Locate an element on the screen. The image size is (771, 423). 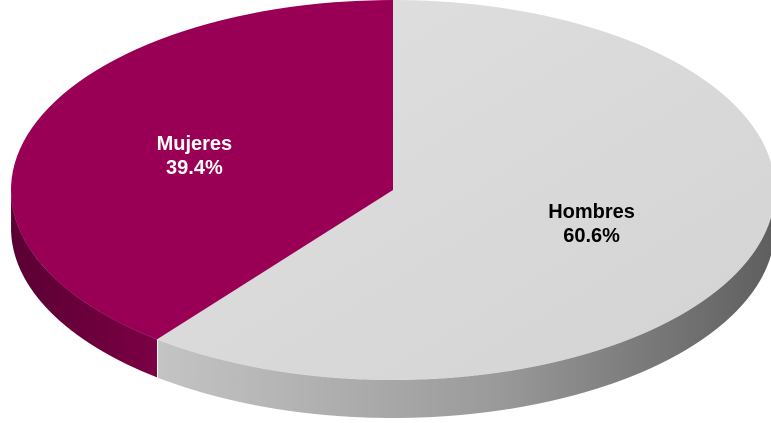
slice-value-mujeres: 39.4% is located at coordinates (194, 168).